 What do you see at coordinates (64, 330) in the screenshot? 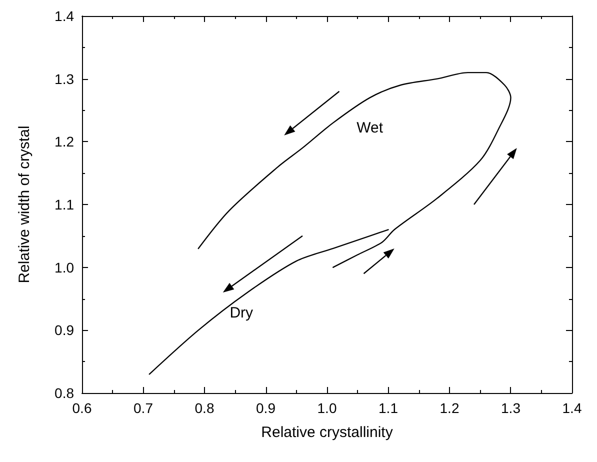
I see `y-tick-label: 0.9` at bounding box center [64, 330].